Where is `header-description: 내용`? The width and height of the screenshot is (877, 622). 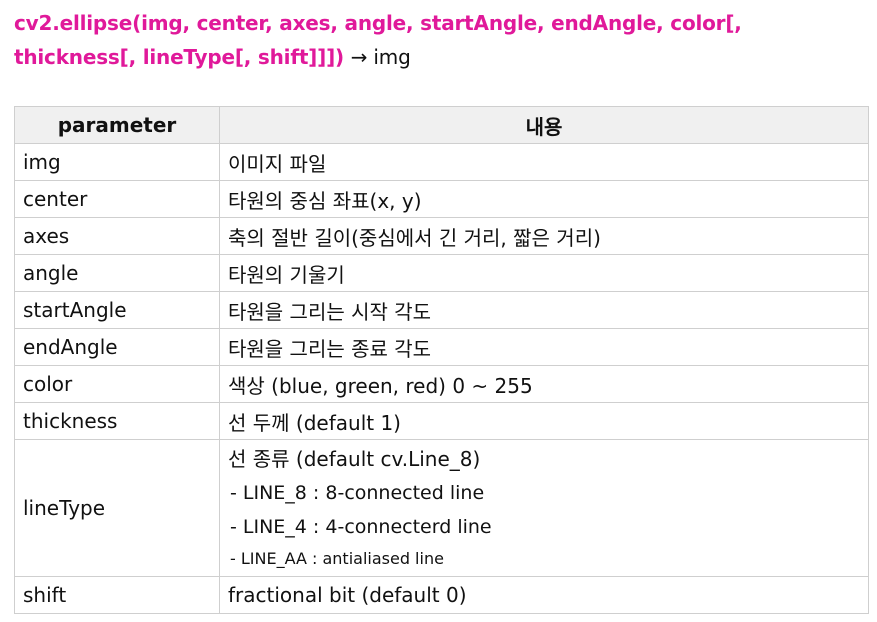
header-description: 내용 is located at coordinates (544, 125).